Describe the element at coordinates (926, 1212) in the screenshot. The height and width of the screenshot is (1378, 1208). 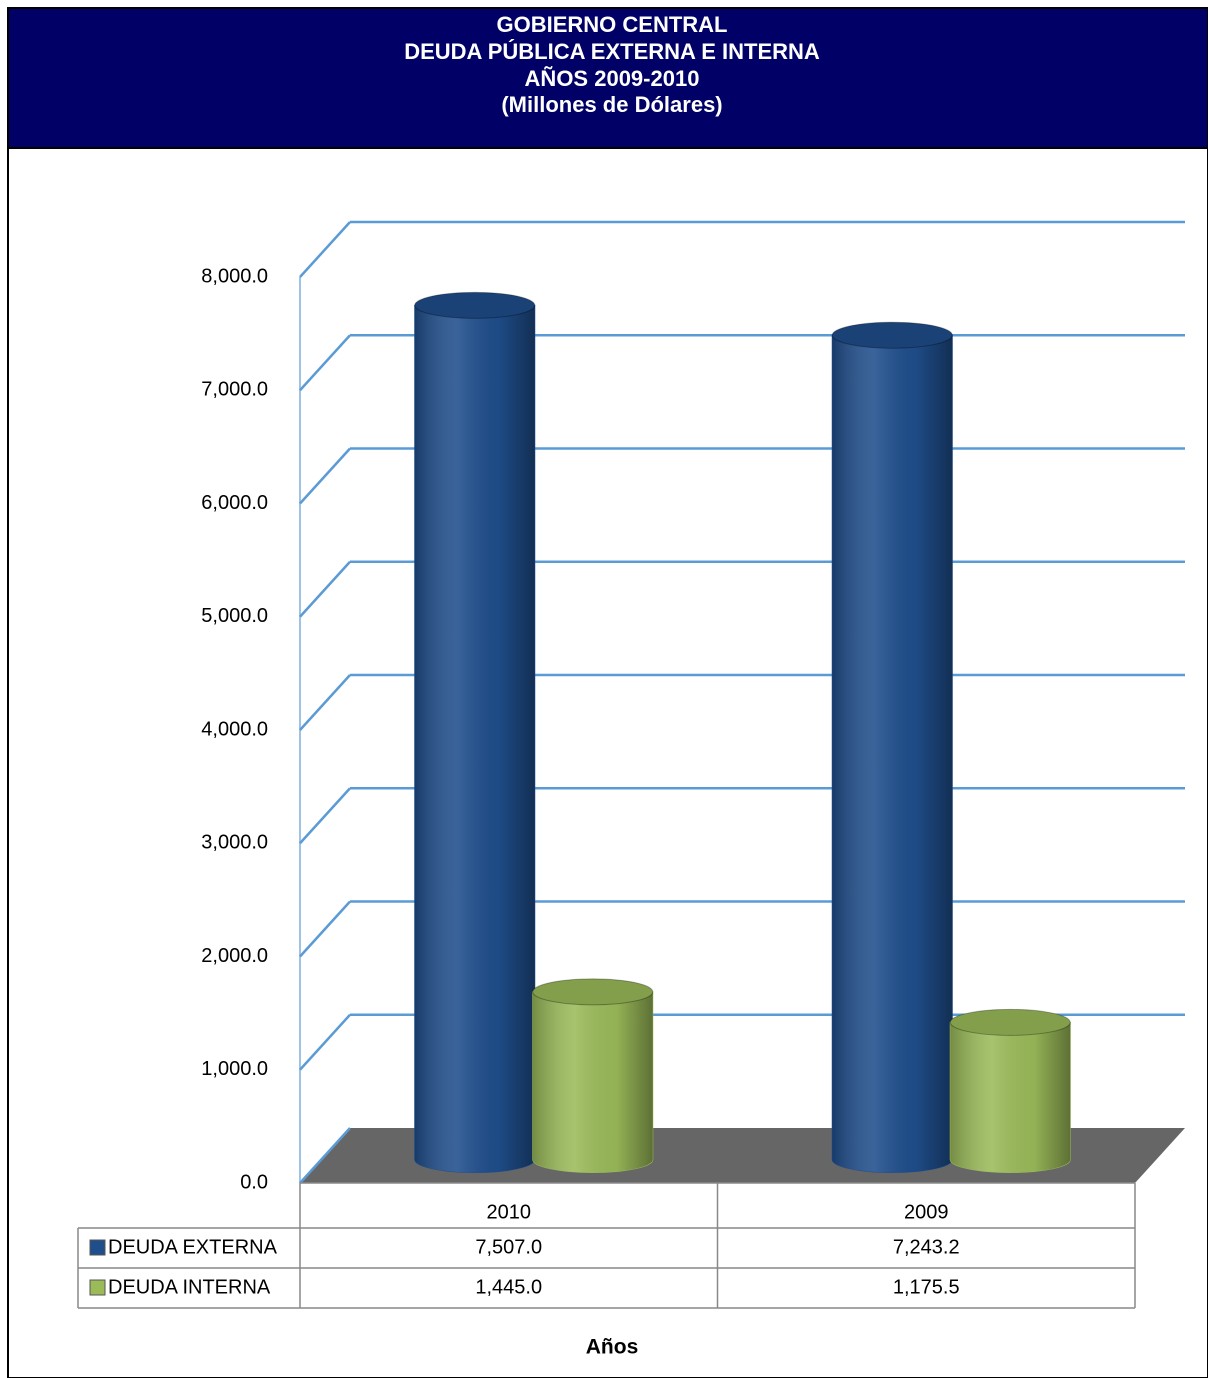
I see `x-tick-label: 2009` at that location.